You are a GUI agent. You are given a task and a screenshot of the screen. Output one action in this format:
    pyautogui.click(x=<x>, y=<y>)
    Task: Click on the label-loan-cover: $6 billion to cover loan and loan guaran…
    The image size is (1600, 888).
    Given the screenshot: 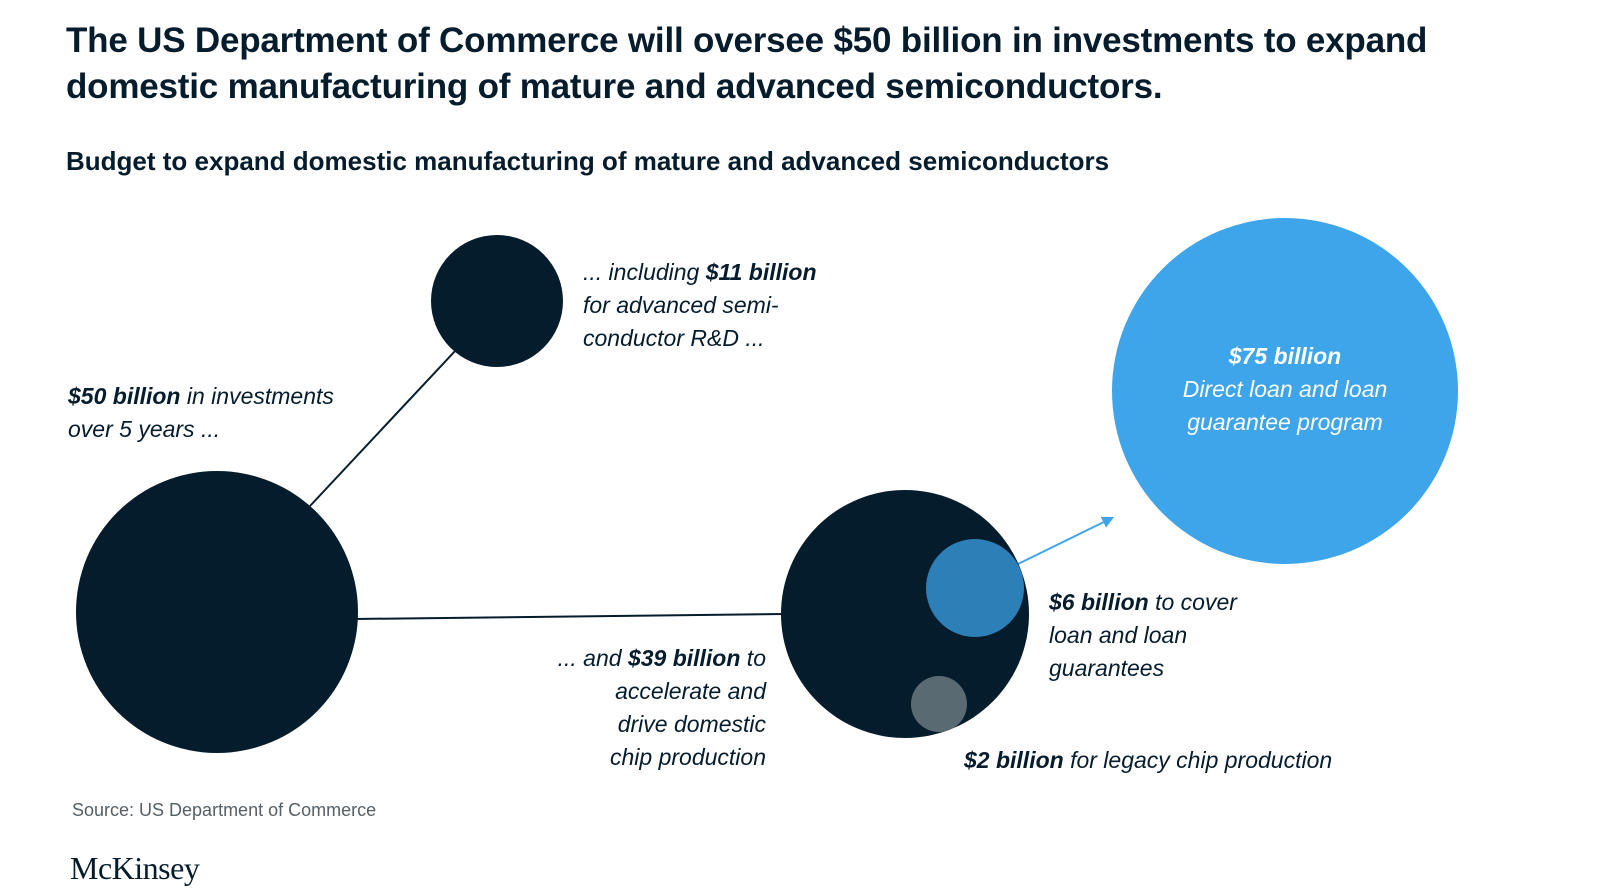 What is the action you would take?
    pyautogui.click(x=1143, y=635)
    